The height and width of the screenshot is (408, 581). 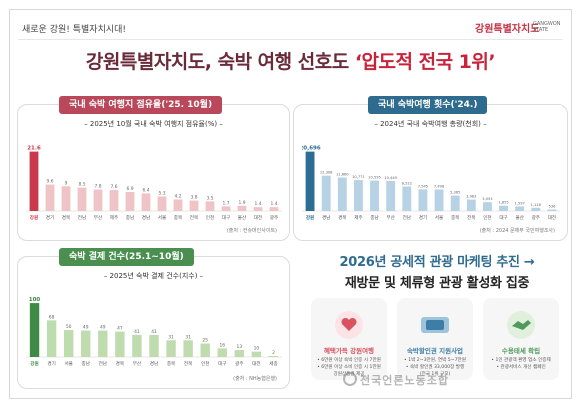 I want to click on value-label: 7.8, so click(x=98, y=187).